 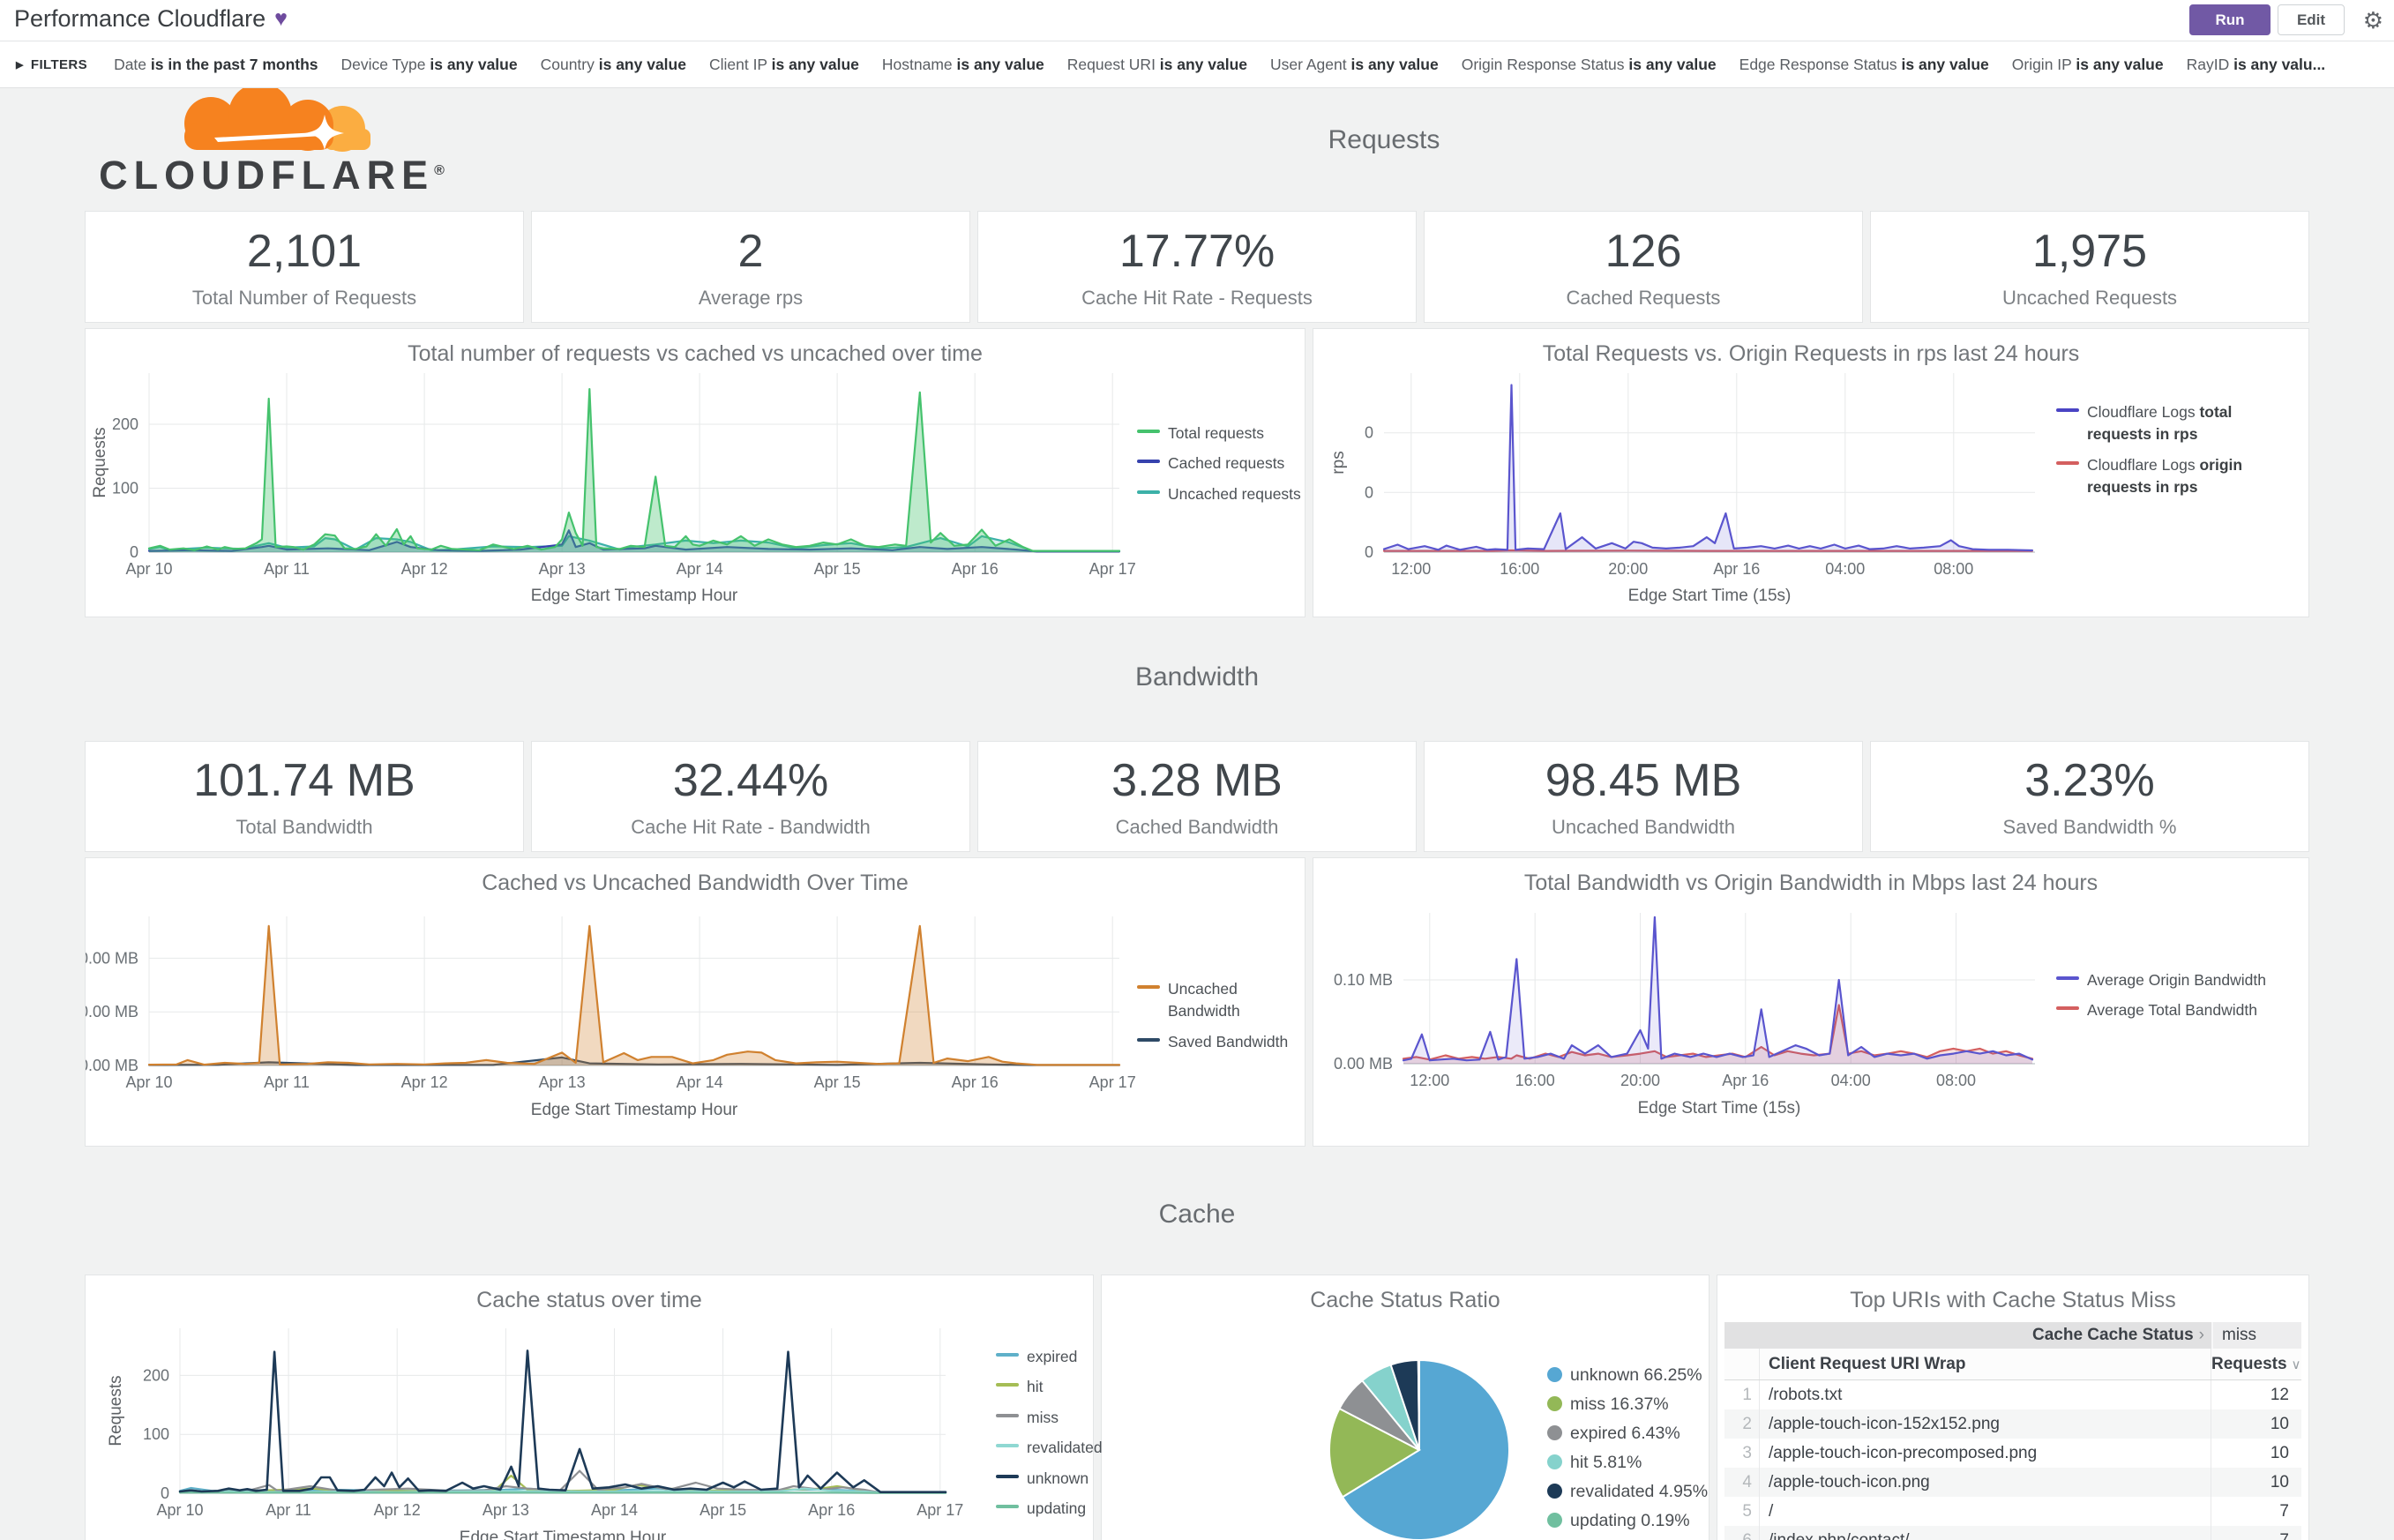 What do you see at coordinates (1375, 1453) in the screenshot?
I see `pie-slice-miss` at bounding box center [1375, 1453].